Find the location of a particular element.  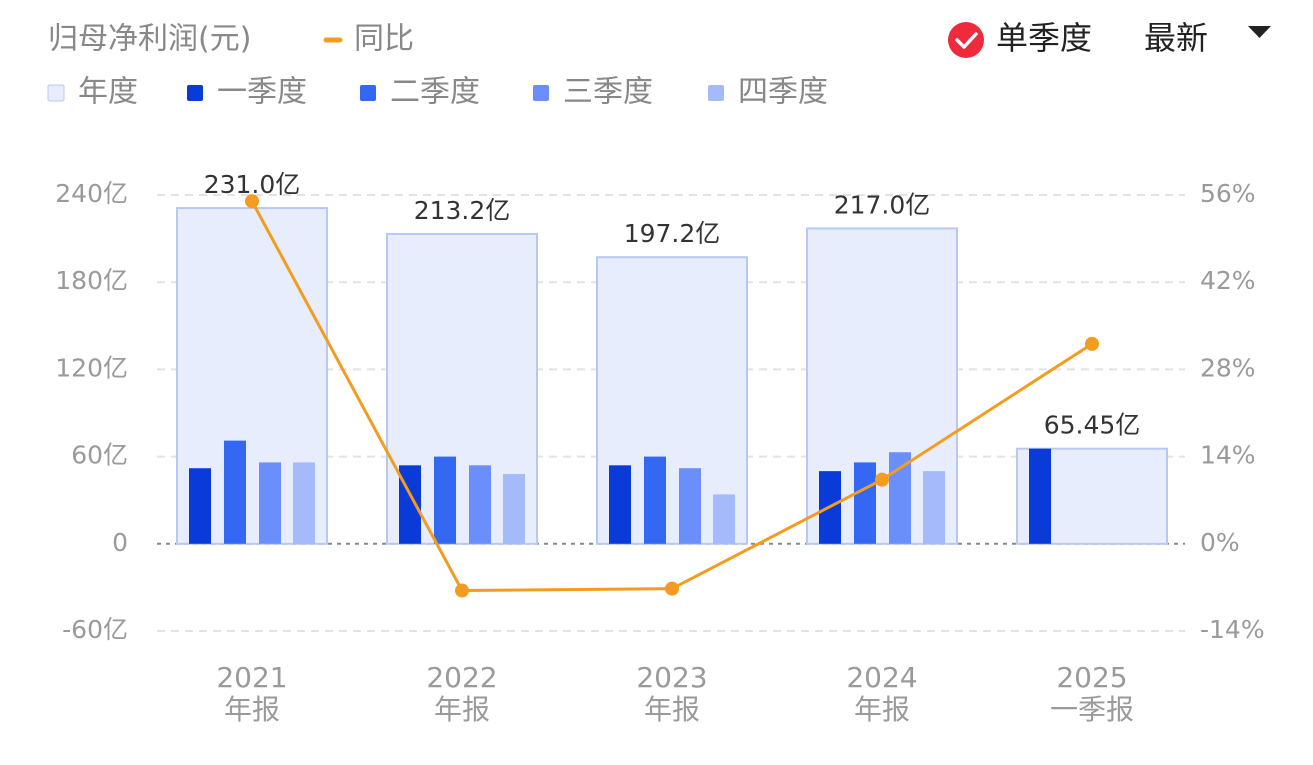

y2-tick-label: 28% is located at coordinates (1228, 367).